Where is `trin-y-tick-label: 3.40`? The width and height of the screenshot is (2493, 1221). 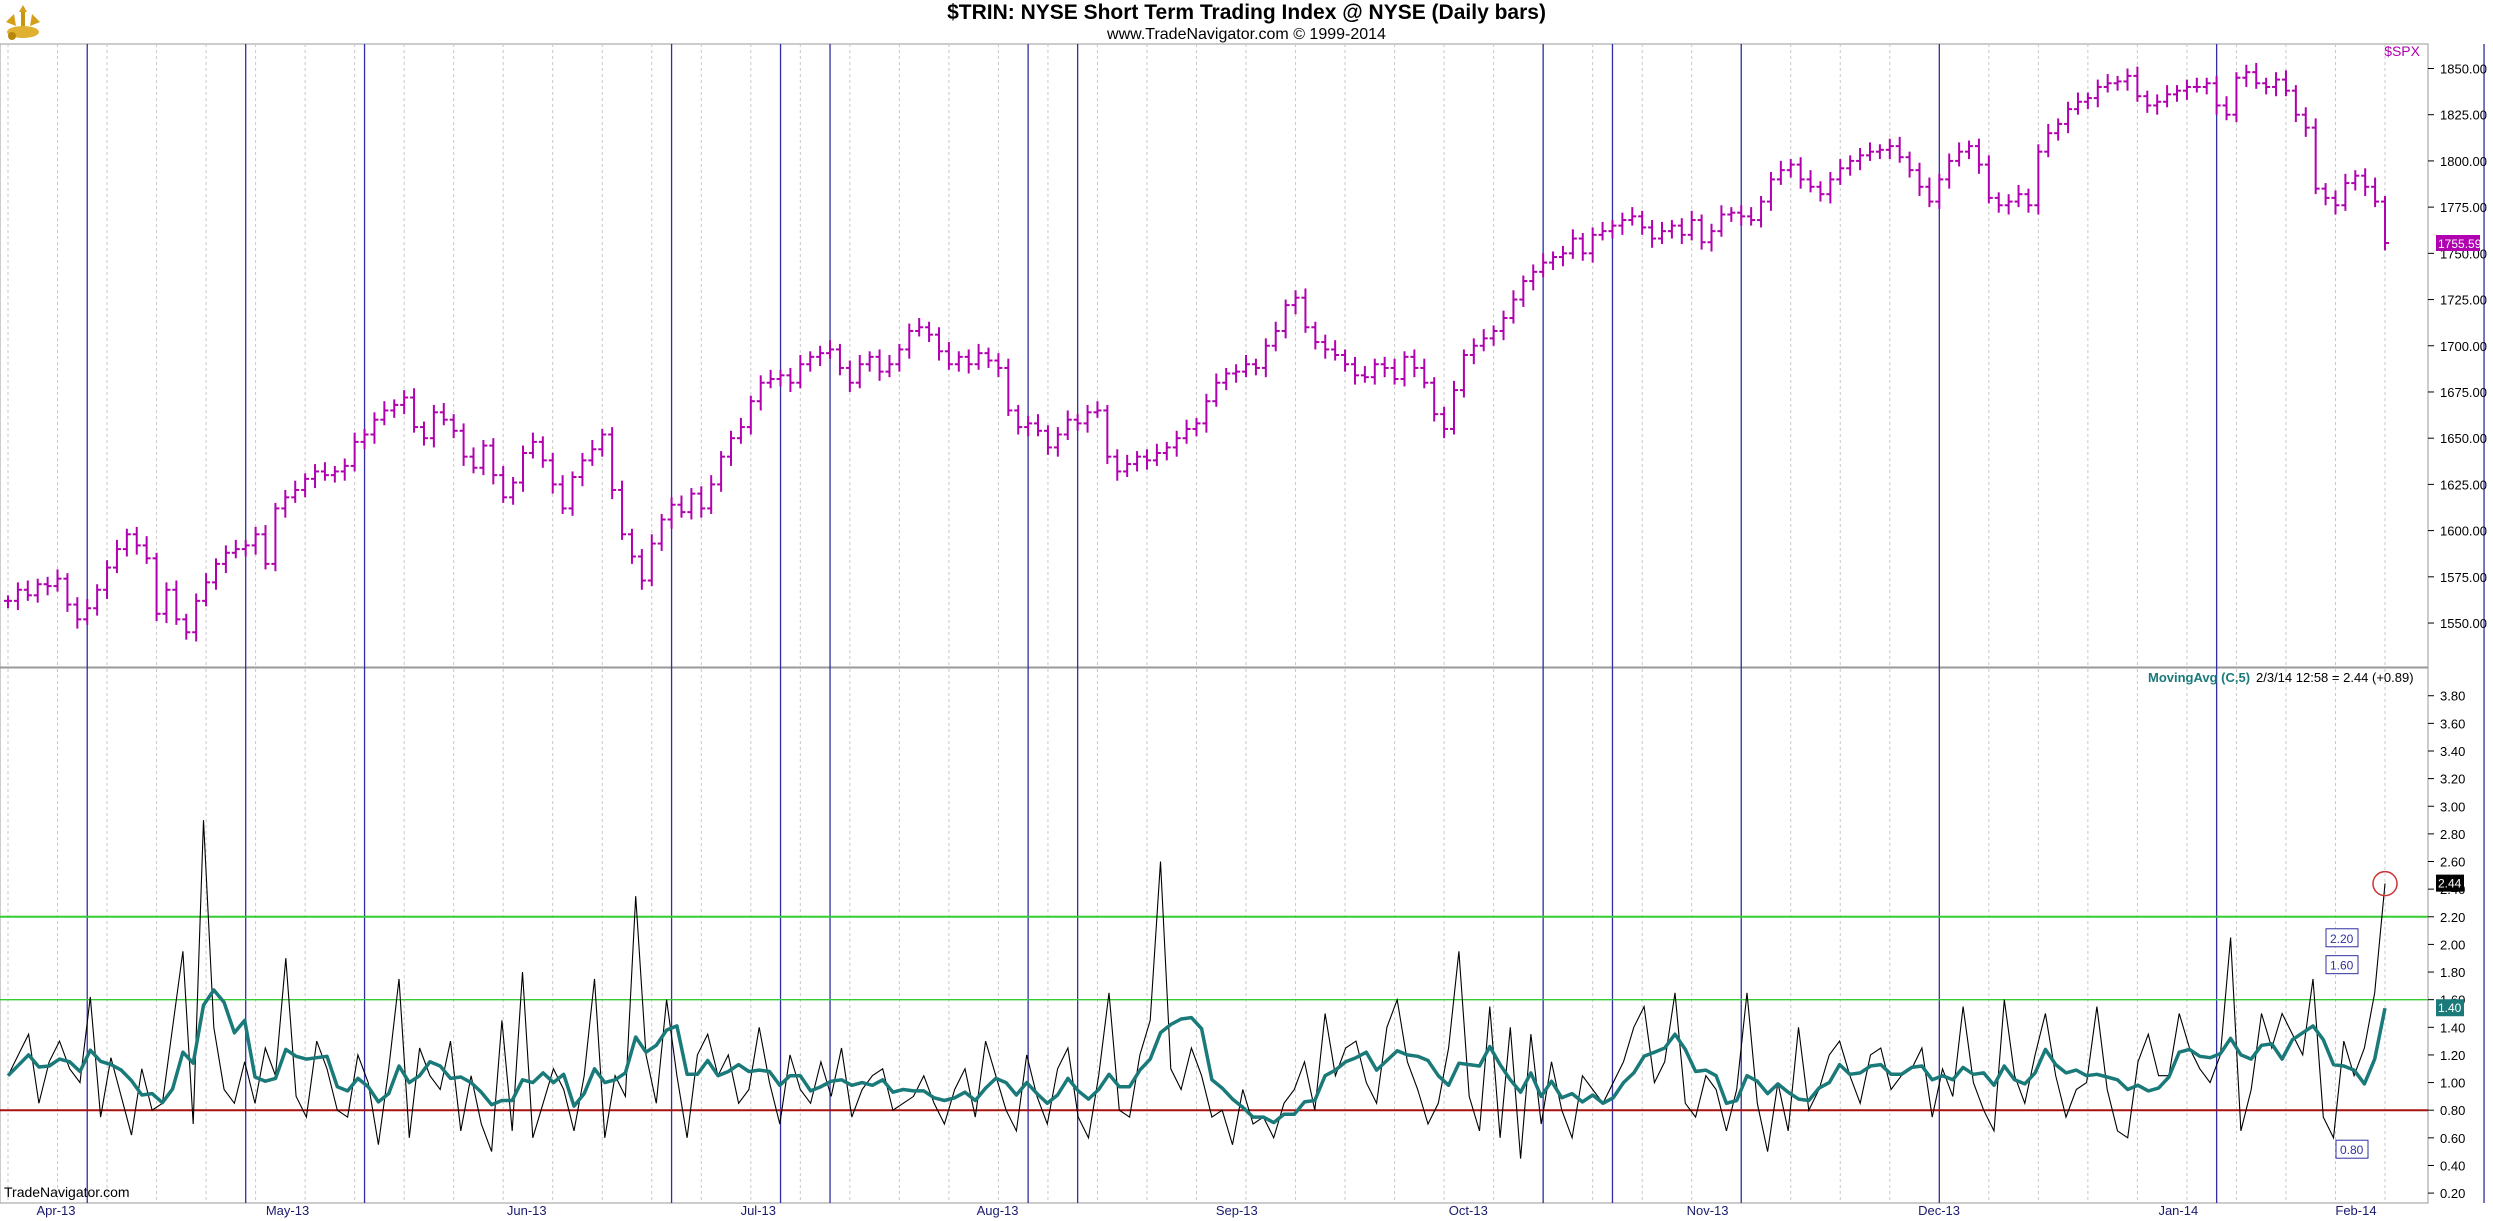 trin-y-tick-label: 3.40 is located at coordinates (2452, 751).